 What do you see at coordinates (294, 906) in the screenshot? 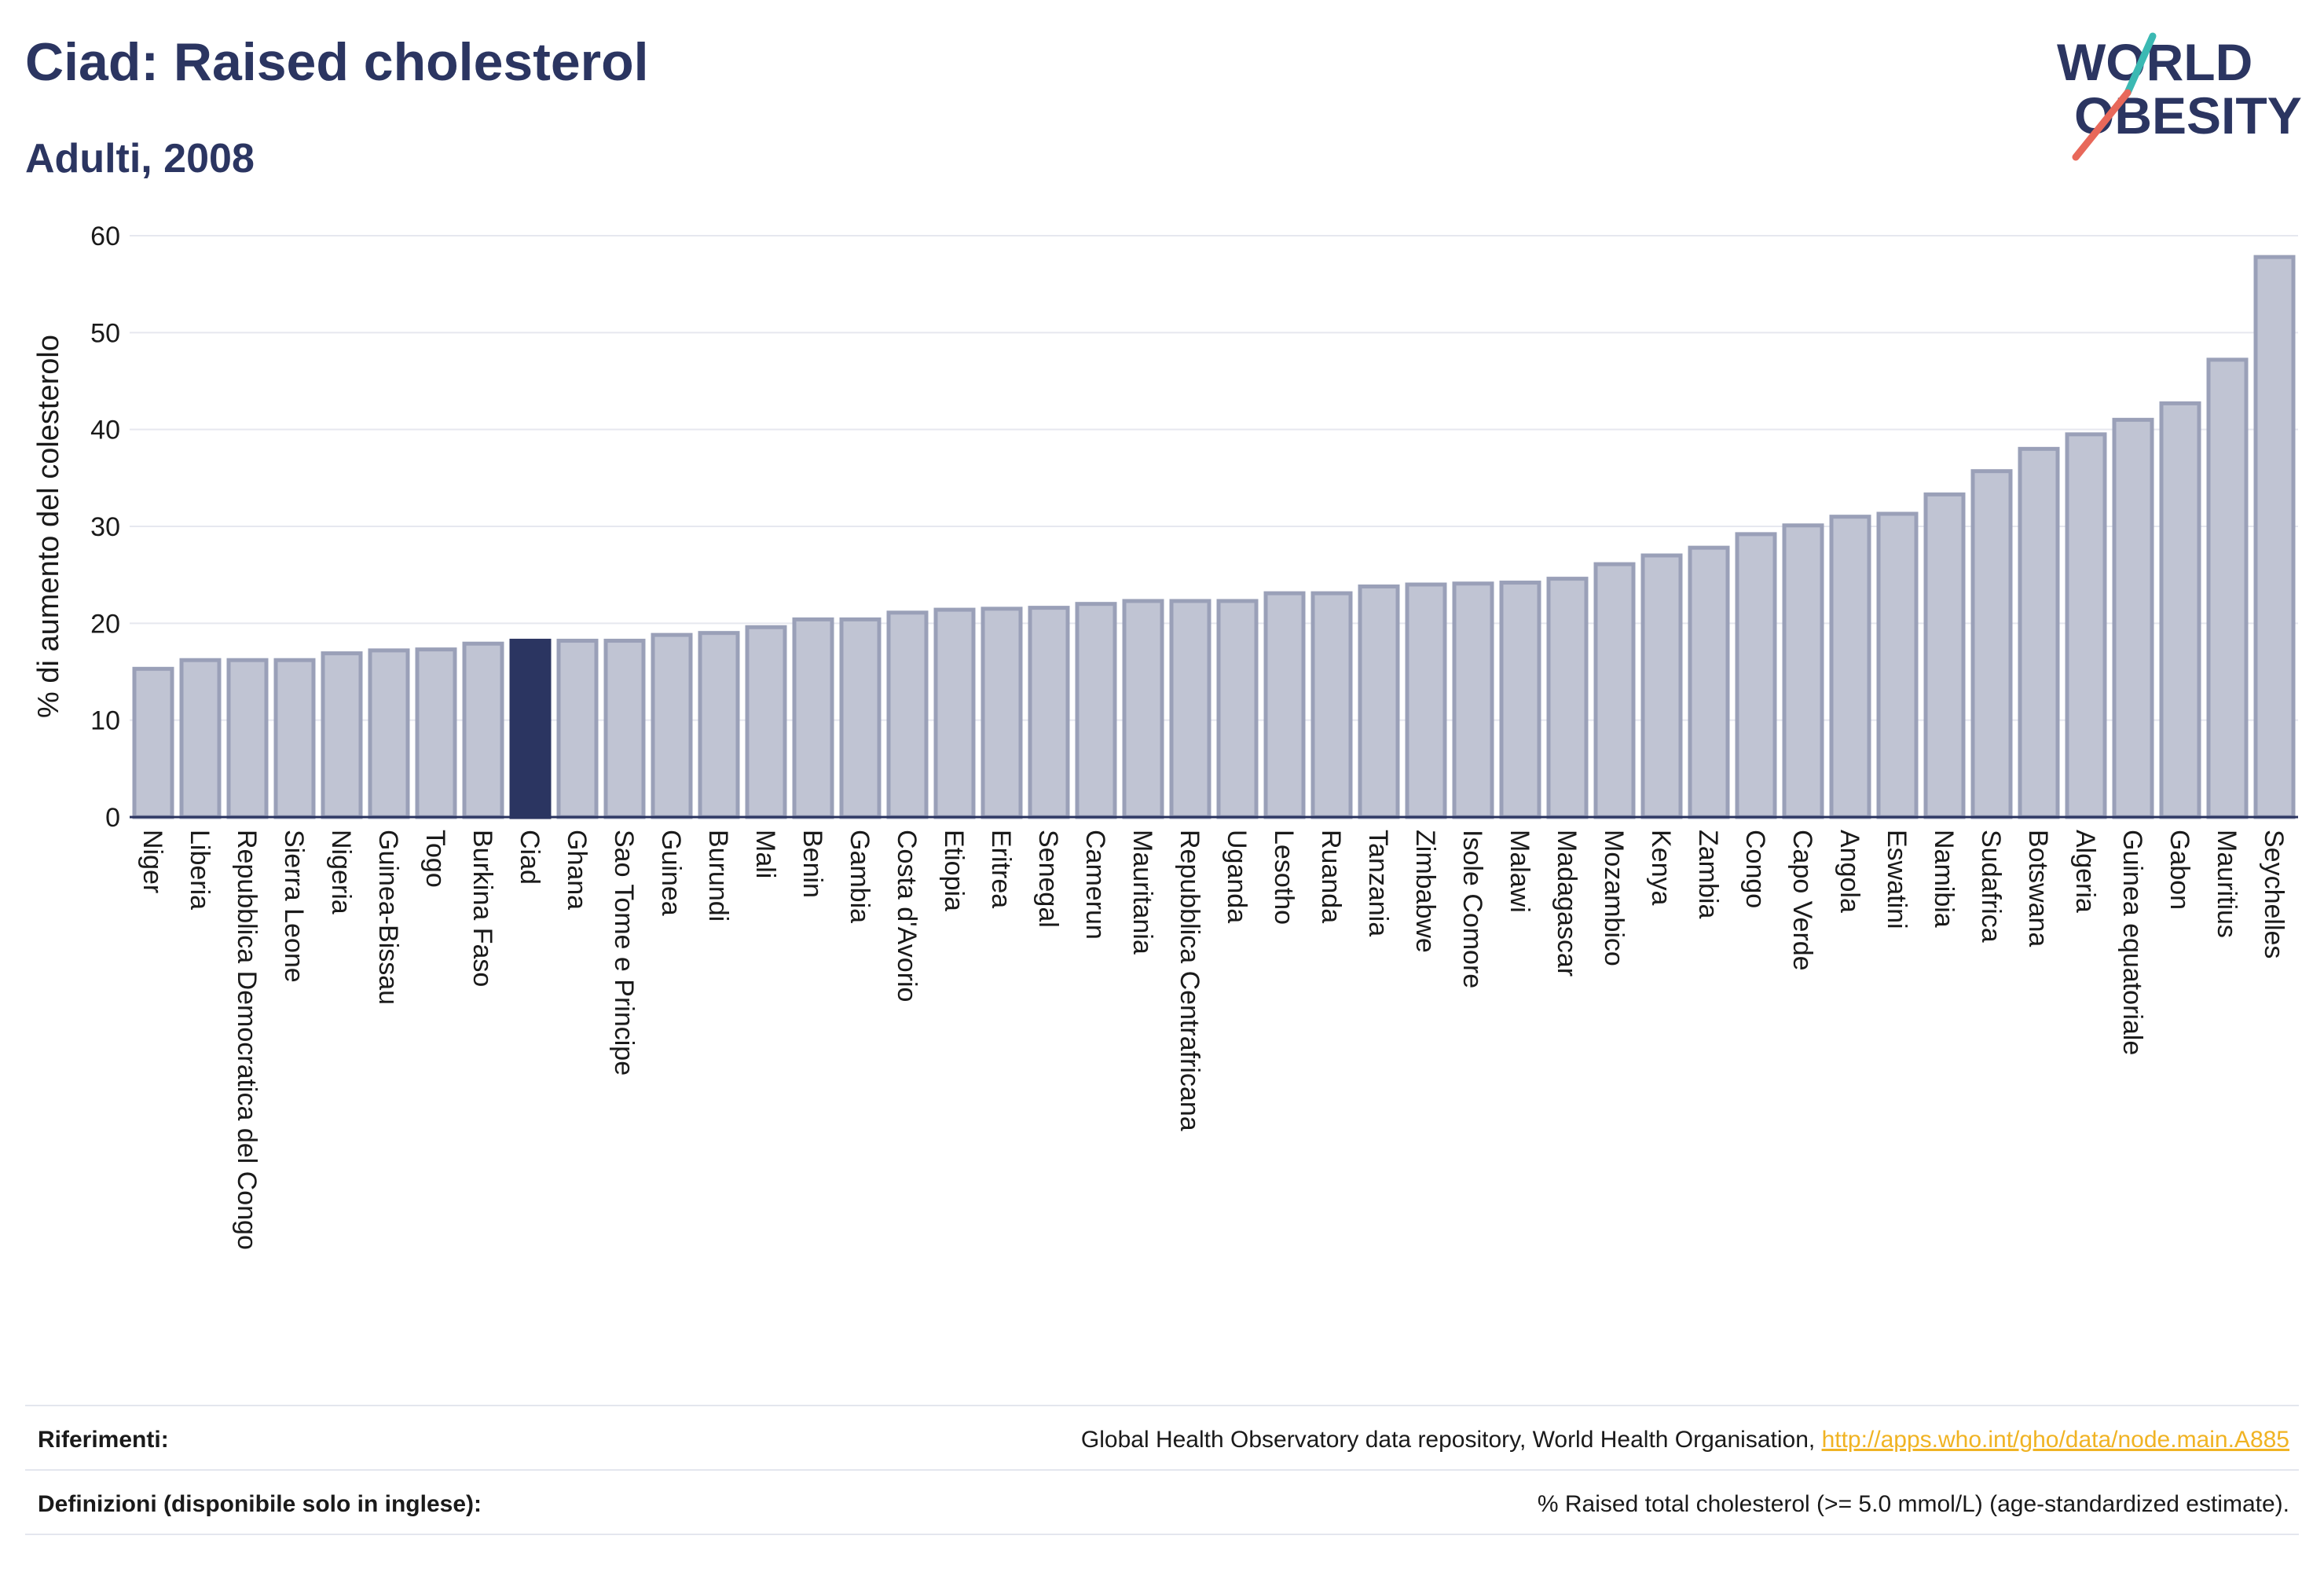
I see `x-tick-label: Sierra Leone` at bounding box center [294, 906].